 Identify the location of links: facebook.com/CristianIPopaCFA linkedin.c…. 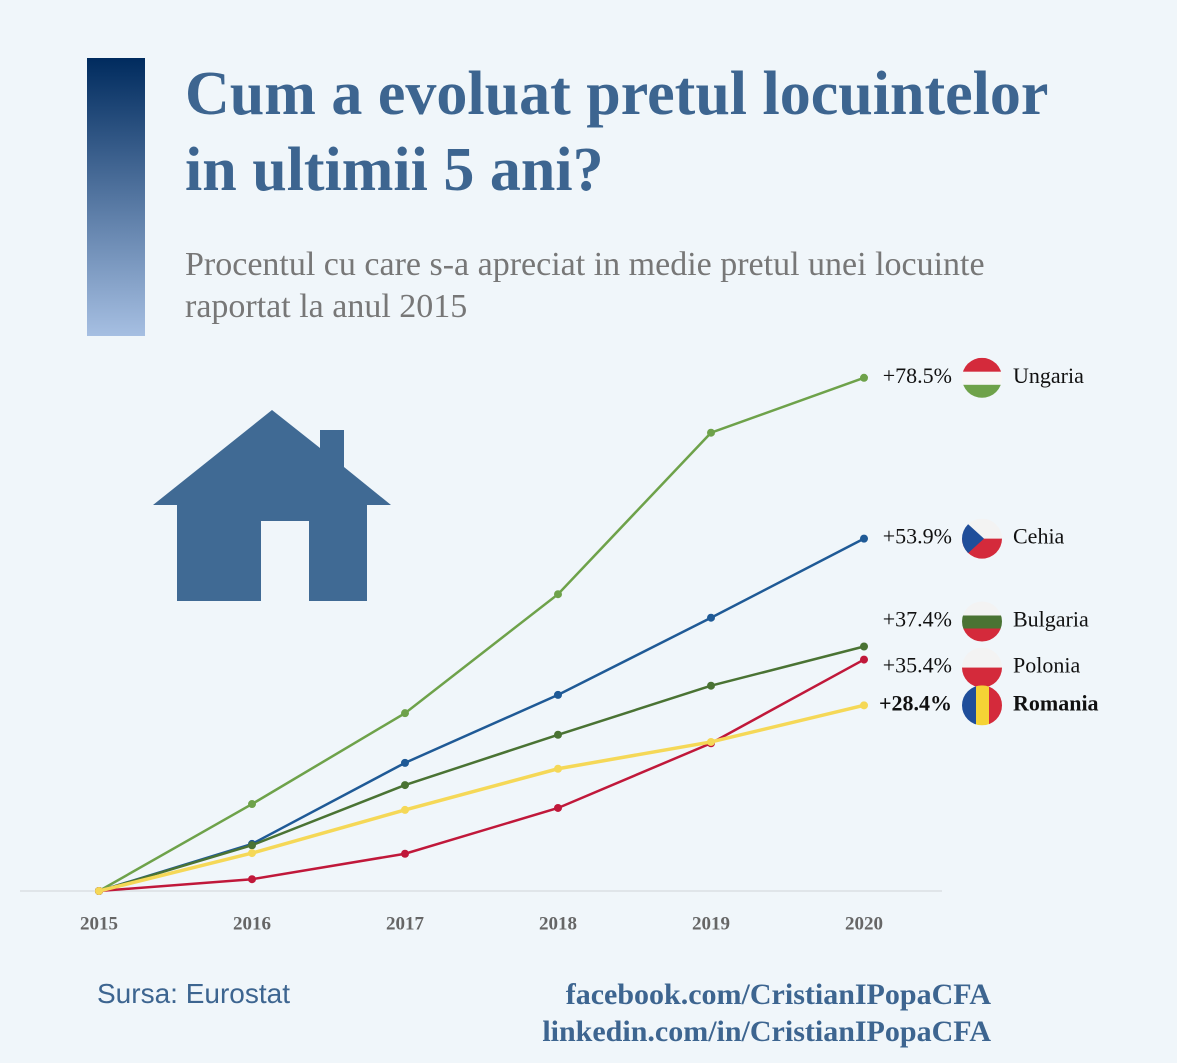
(766, 1013).